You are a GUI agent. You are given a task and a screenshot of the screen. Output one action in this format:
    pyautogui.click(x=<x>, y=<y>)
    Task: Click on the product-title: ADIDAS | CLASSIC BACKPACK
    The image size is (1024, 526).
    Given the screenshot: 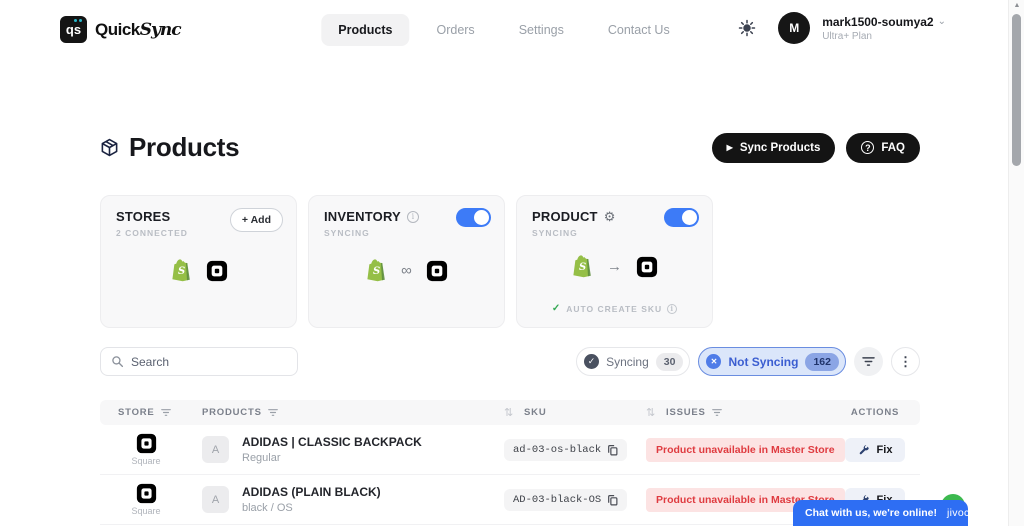 What is the action you would take?
    pyautogui.click(x=332, y=442)
    